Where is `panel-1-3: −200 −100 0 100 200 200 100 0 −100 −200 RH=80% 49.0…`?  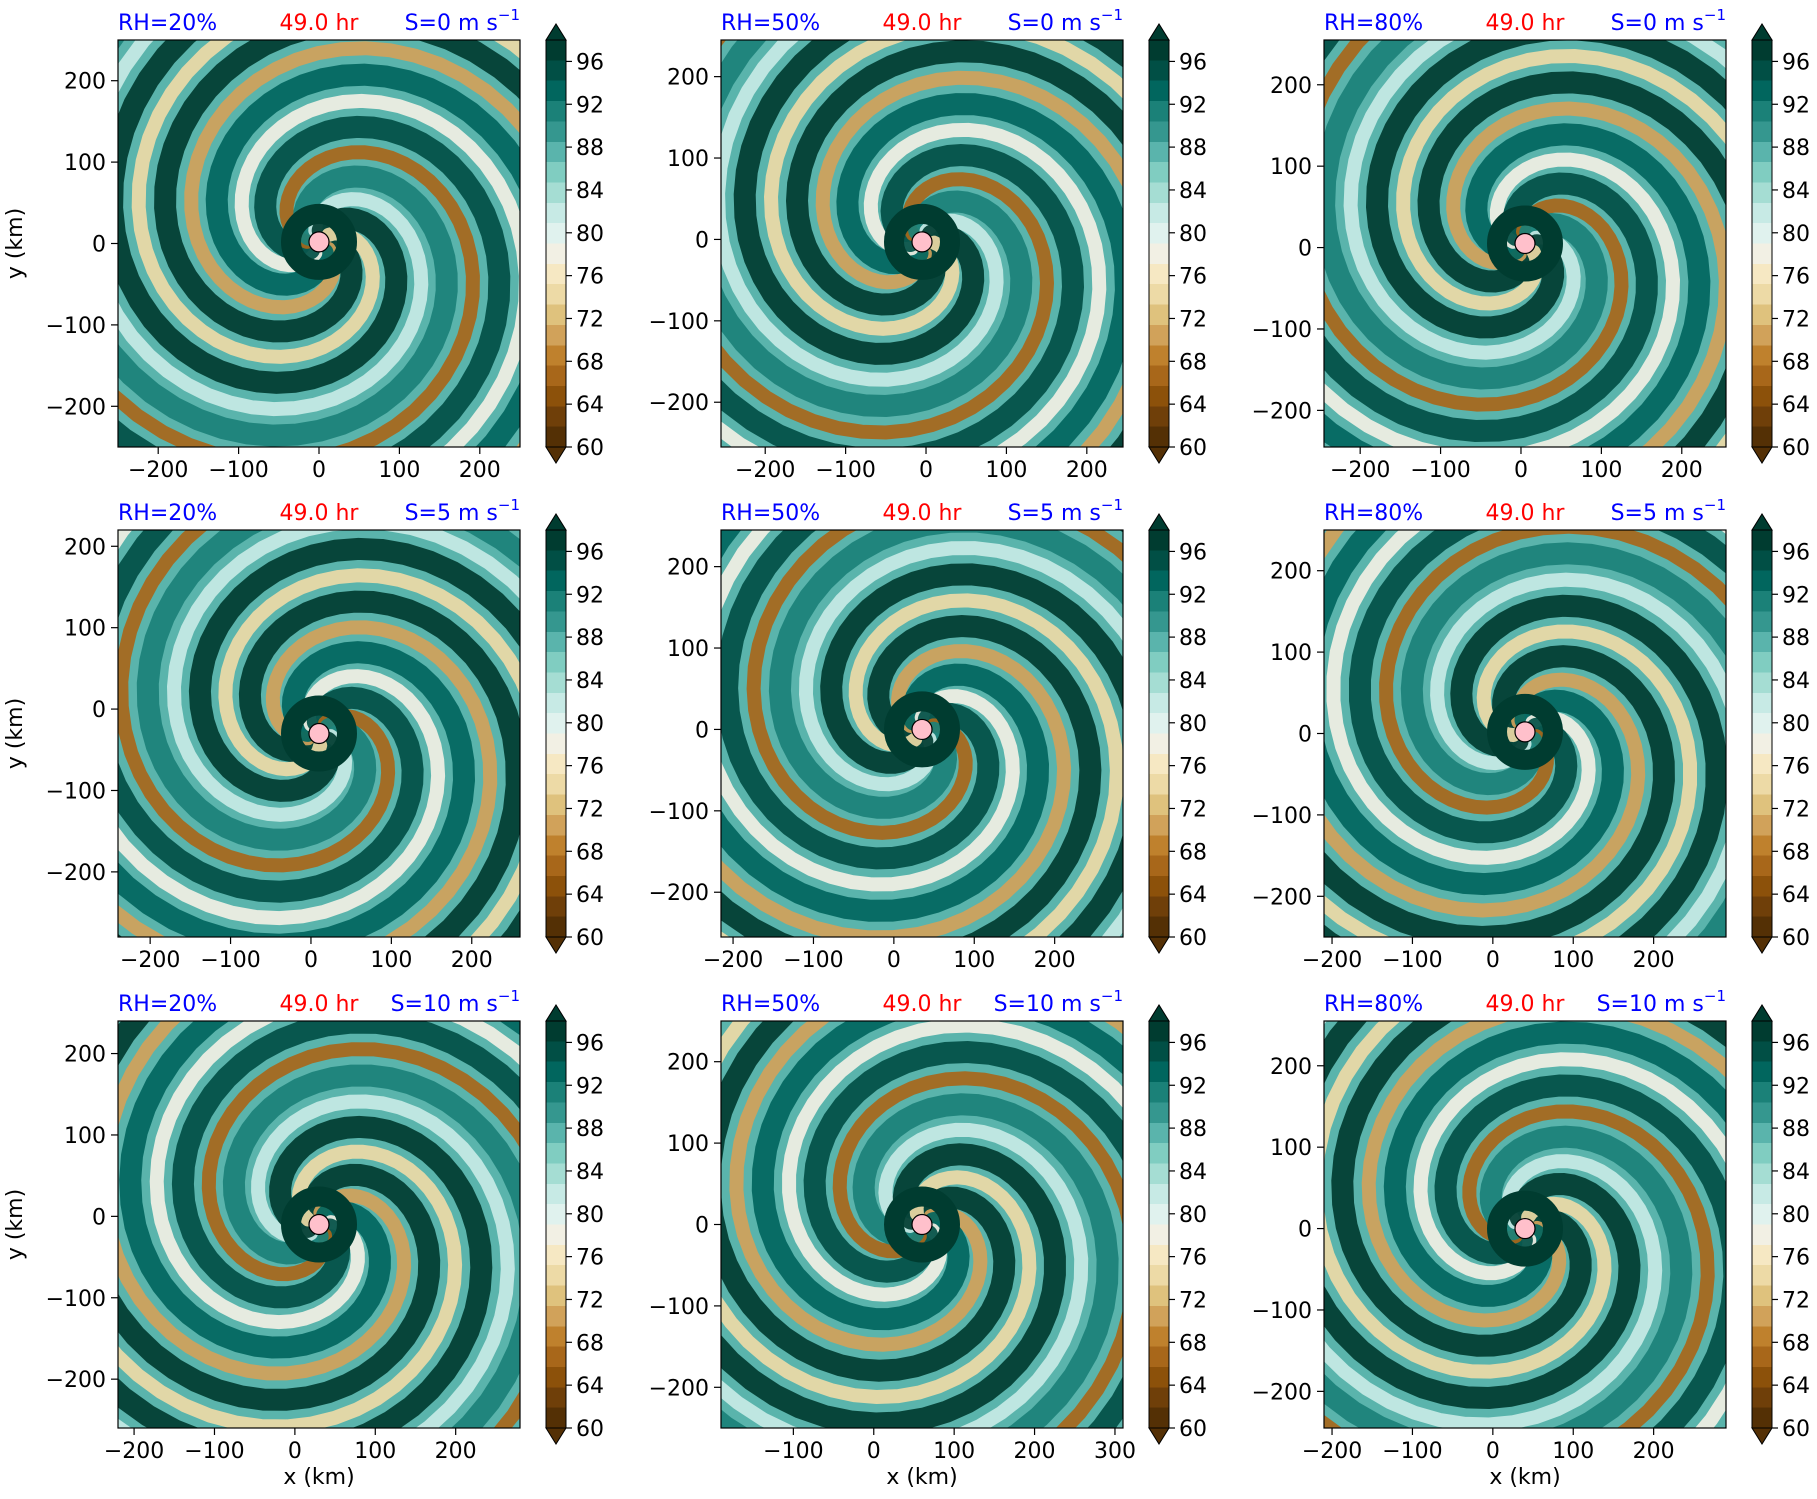
panel-1-3: −200 −100 0 100 200 200 100 0 −100 −200 RH=80% 49.0… is located at coordinates (1531, 244).